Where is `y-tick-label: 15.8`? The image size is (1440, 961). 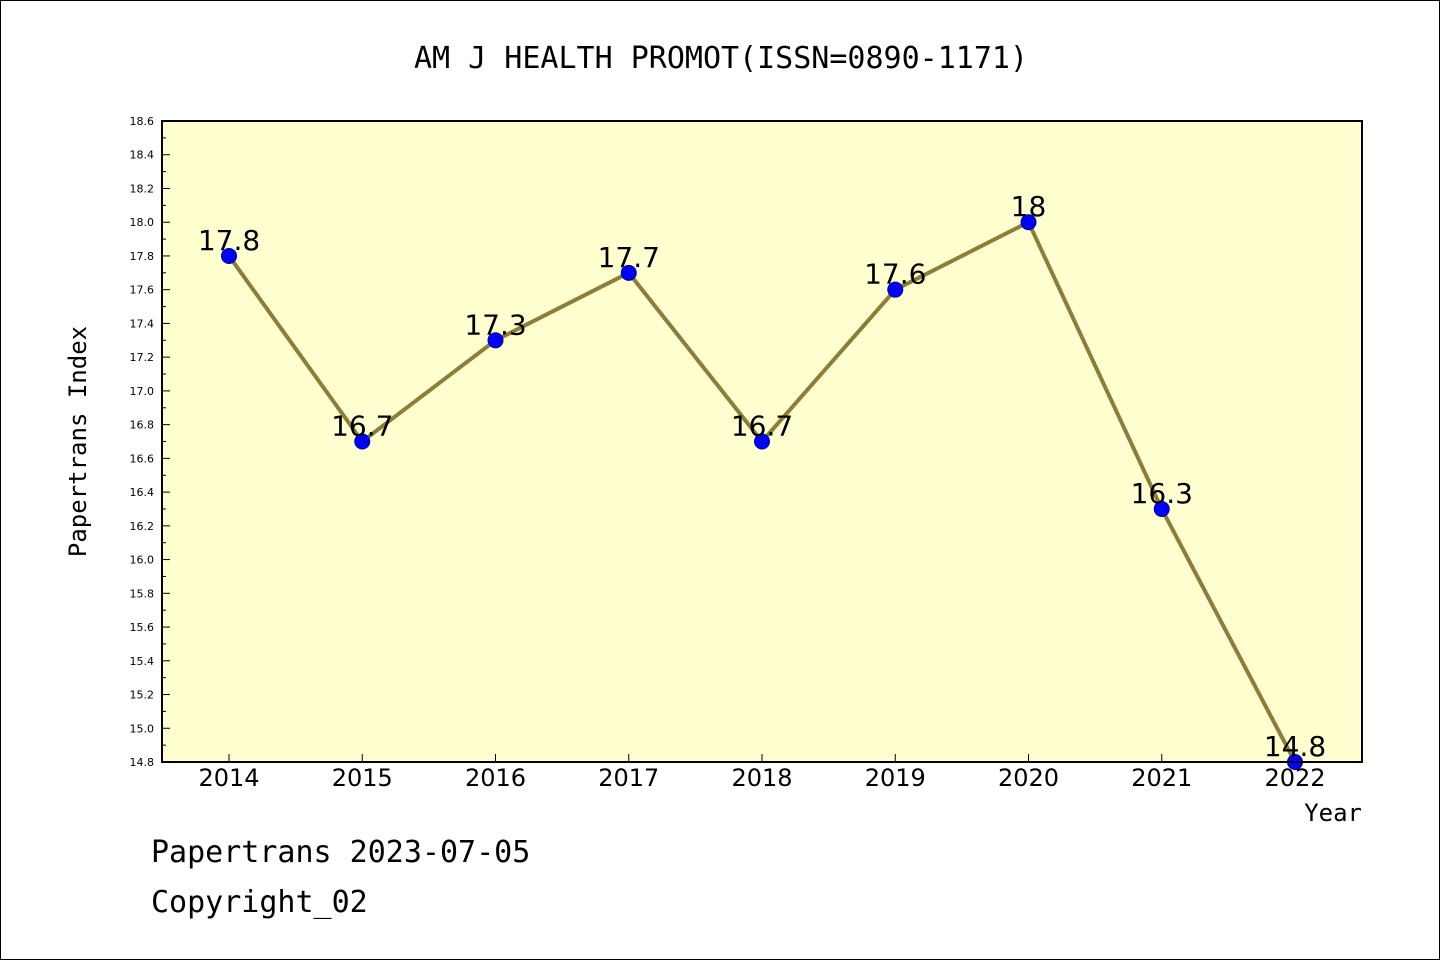
y-tick-label: 15.8 is located at coordinates (142, 593).